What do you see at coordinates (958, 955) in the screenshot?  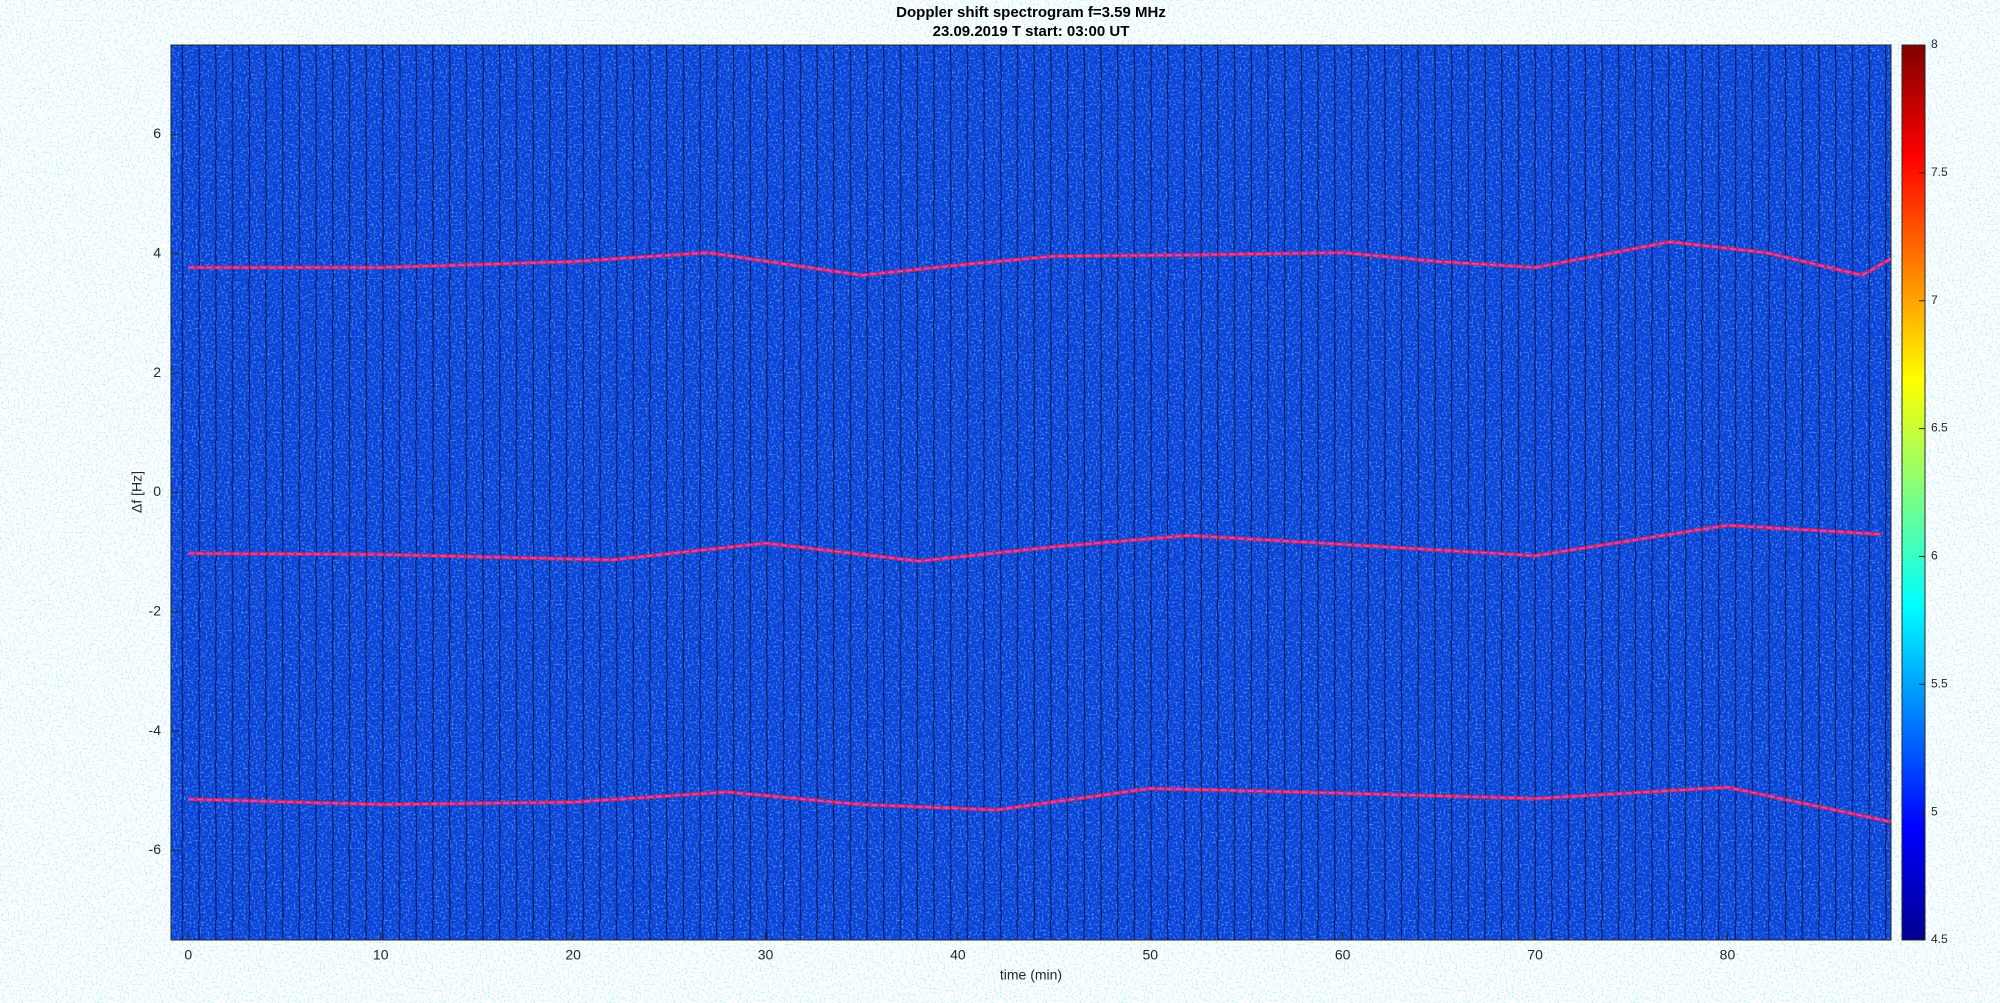 I see `x-tick-label: 40` at bounding box center [958, 955].